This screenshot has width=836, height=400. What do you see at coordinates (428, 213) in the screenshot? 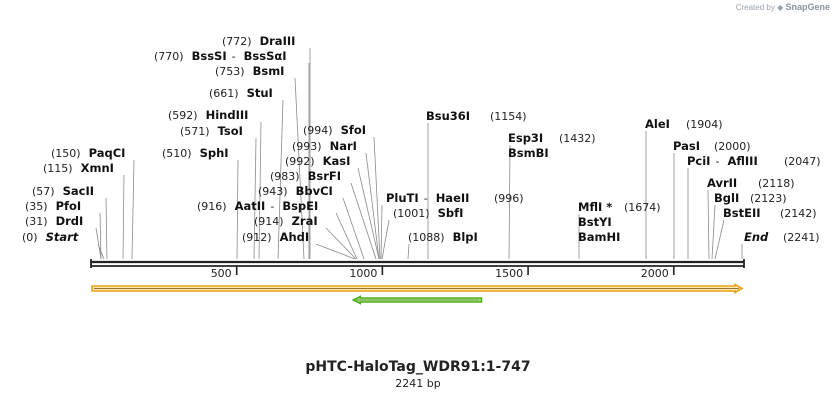
I see `site-sbfi: (1001) SbfI` at bounding box center [428, 213].